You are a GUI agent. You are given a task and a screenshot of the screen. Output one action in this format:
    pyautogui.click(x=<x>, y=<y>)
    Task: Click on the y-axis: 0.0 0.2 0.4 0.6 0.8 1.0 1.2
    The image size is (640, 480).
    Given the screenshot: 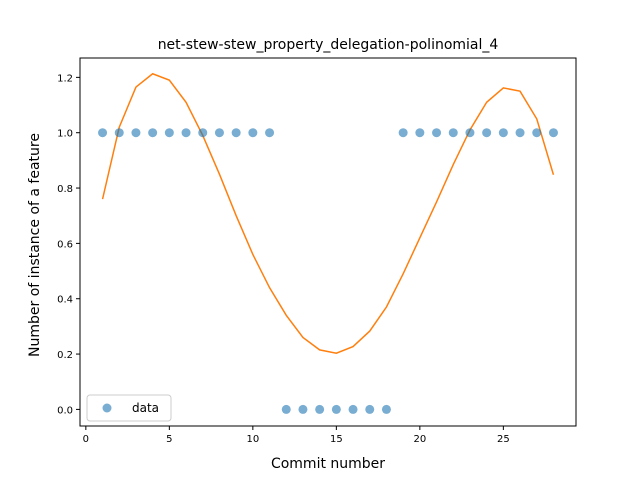 What is the action you would take?
    pyautogui.click(x=68, y=244)
    